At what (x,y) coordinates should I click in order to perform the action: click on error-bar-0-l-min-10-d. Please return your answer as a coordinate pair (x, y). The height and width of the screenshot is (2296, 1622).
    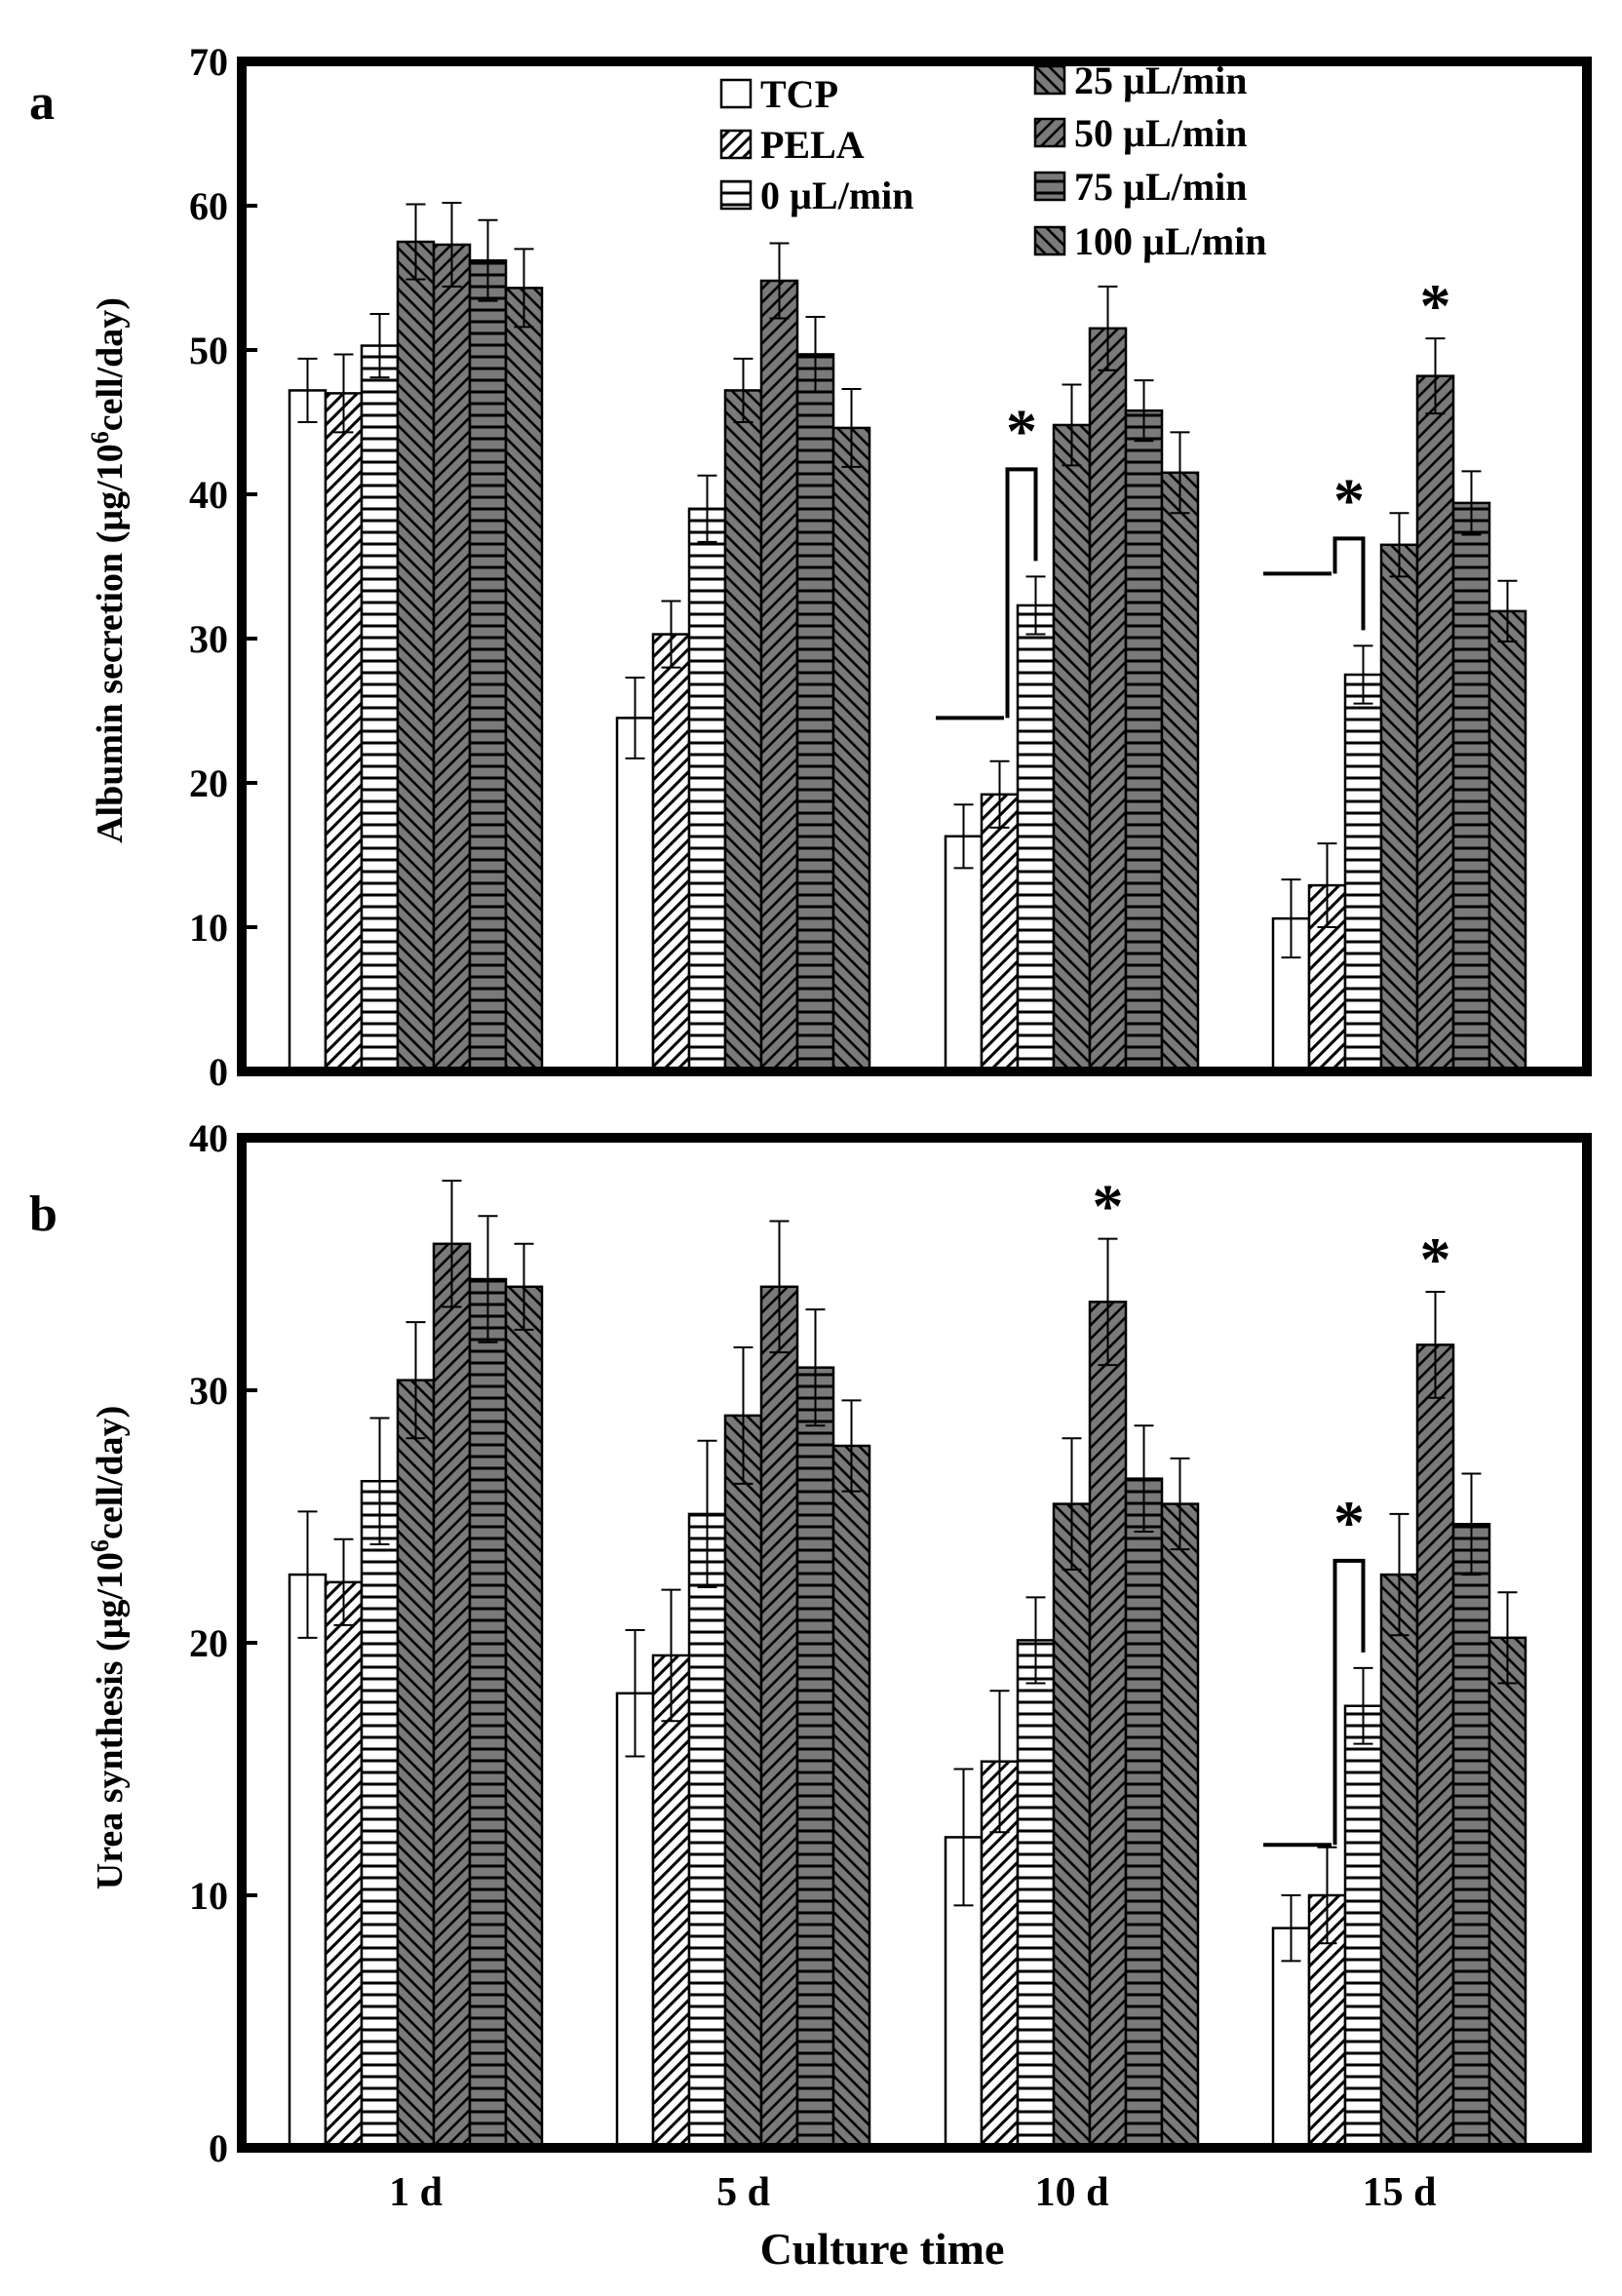
    Looking at the image, I should click on (1035, 605).